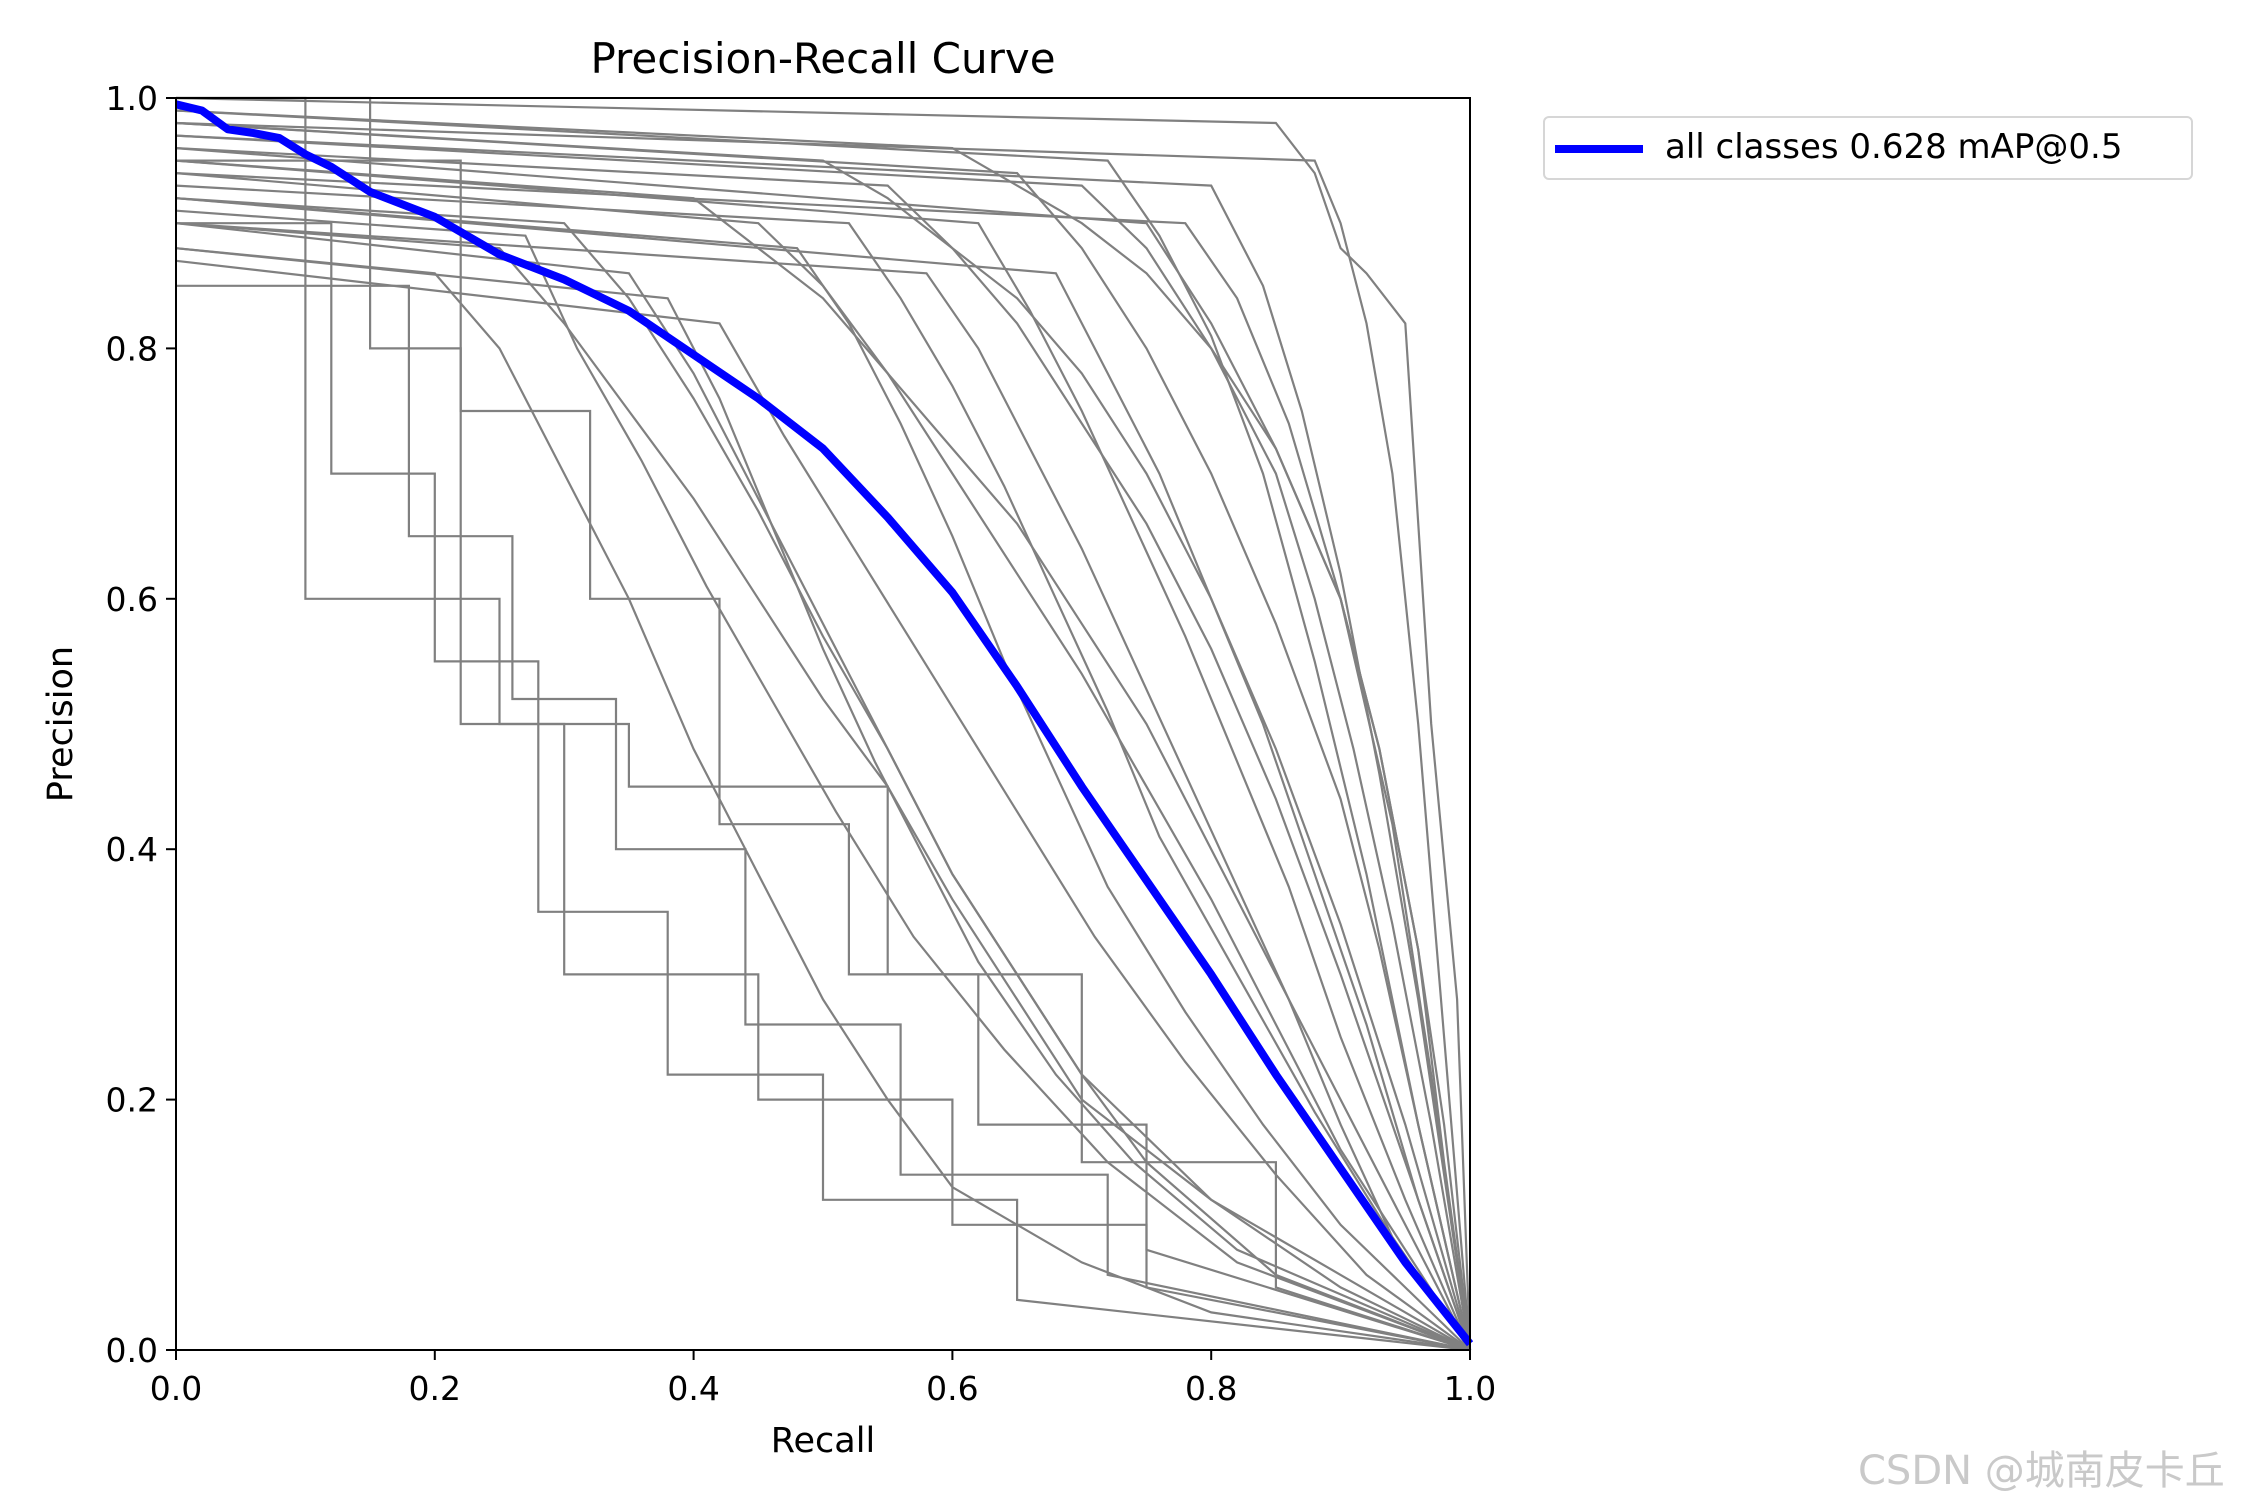 The height and width of the screenshot is (1500, 2250). What do you see at coordinates (1894, 147) in the screenshot?
I see `legend-label: all classes 0.628 mAP@0.5` at bounding box center [1894, 147].